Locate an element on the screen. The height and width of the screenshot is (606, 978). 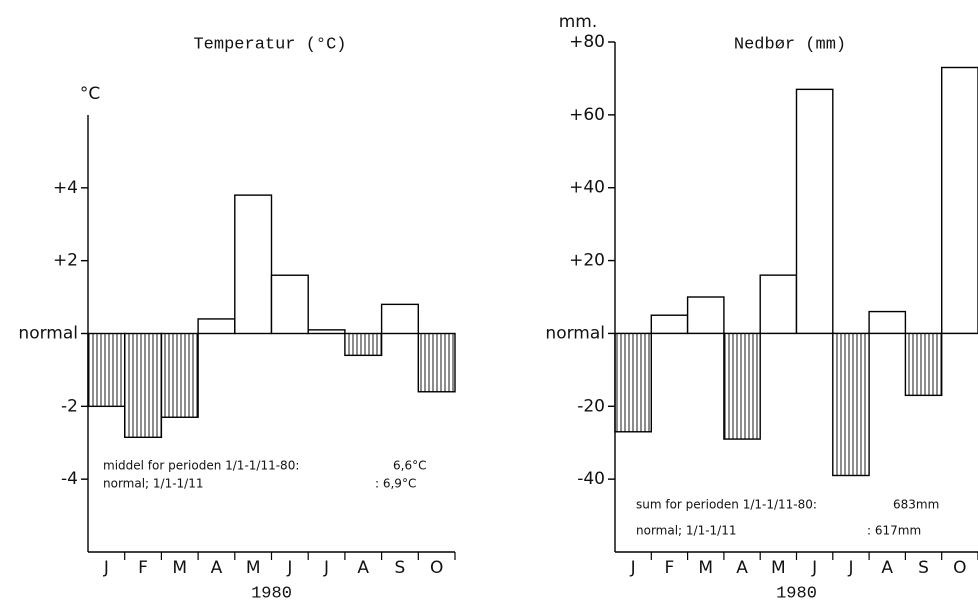
annotation-text: sum for perioden 1/1-1/11-80: is located at coordinates (726, 505).